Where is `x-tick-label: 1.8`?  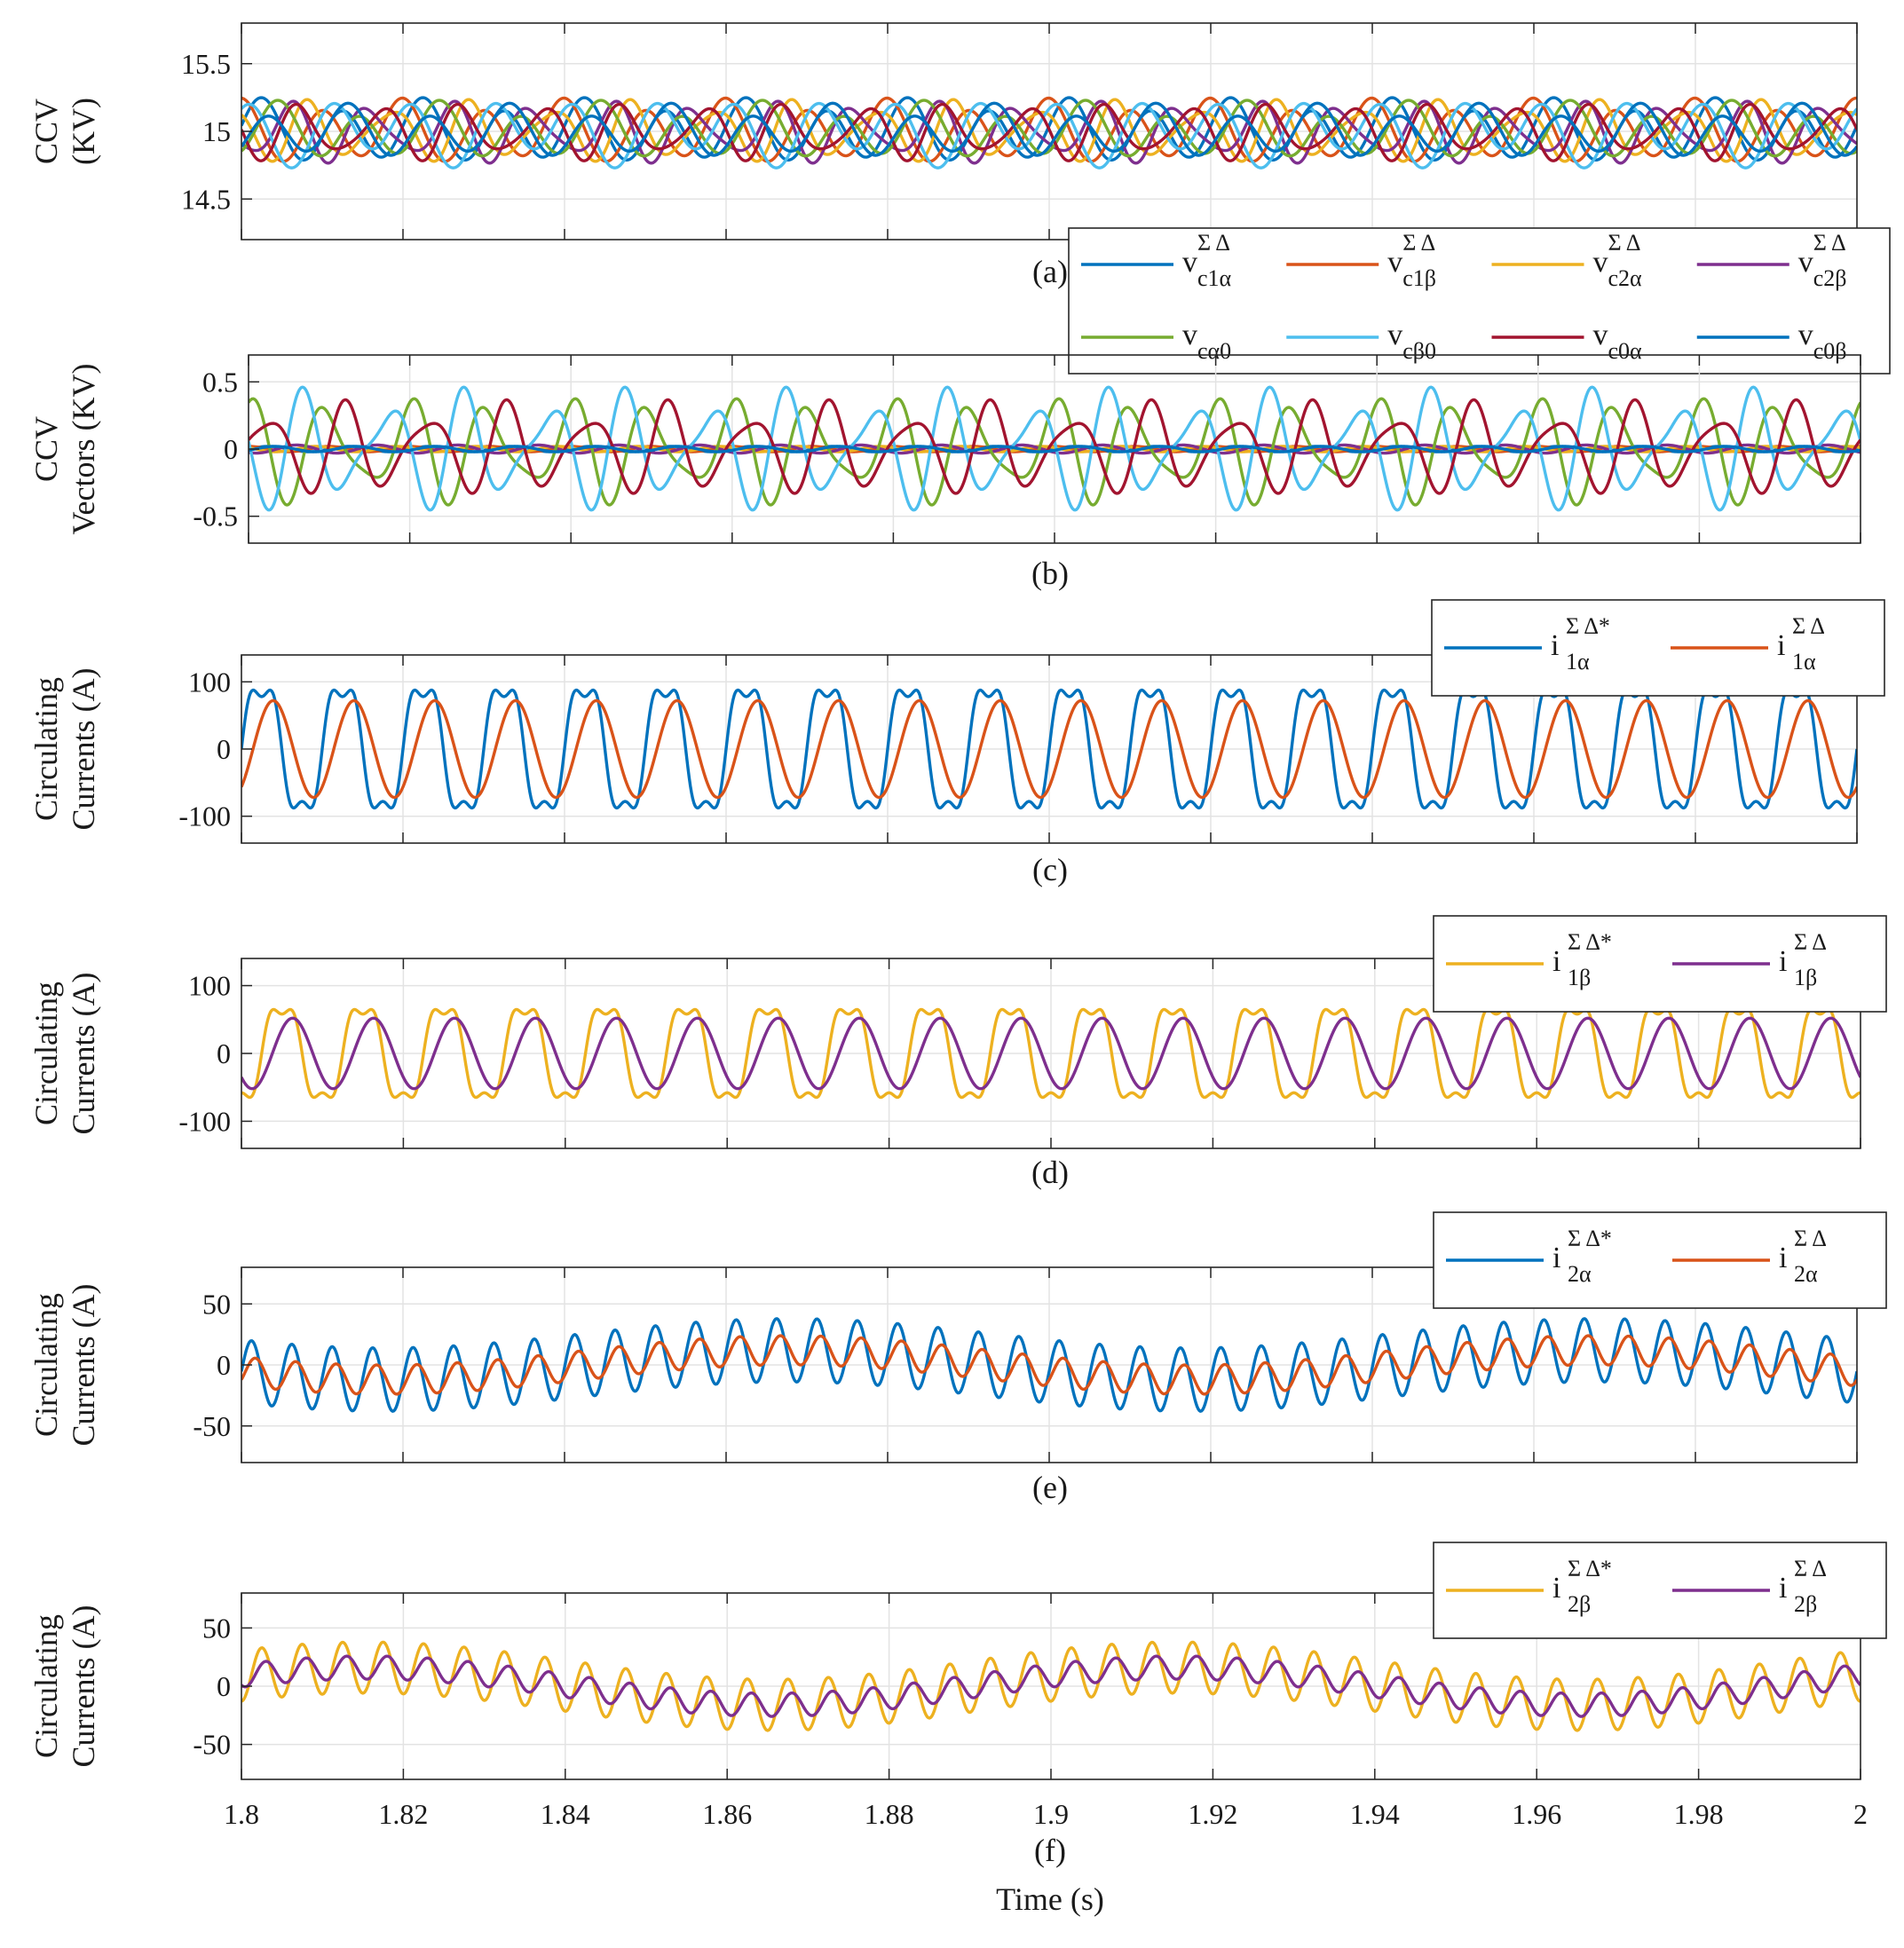
x-tick-label: 1.8 is located at coordinates (242, 1814).